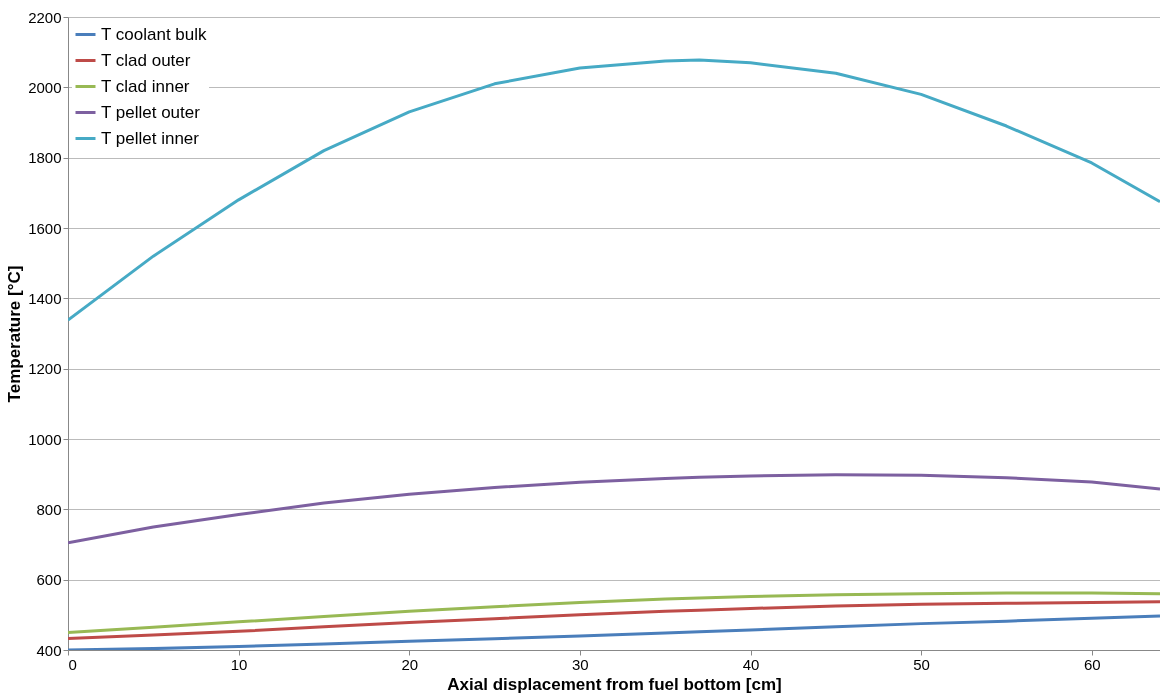  I want to click on y-tick-label: 600, so click(49, 580).